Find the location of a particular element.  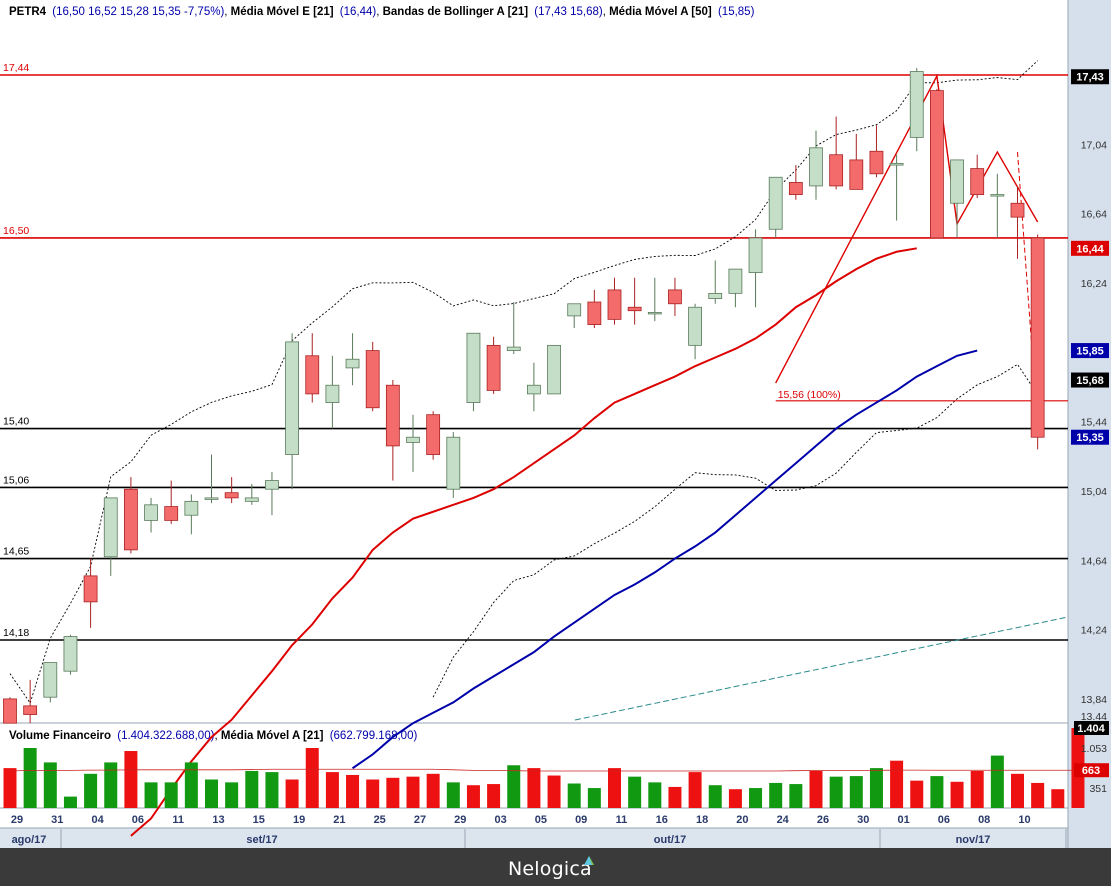

day-label-9: 25 is located at coordinates (380, 820).